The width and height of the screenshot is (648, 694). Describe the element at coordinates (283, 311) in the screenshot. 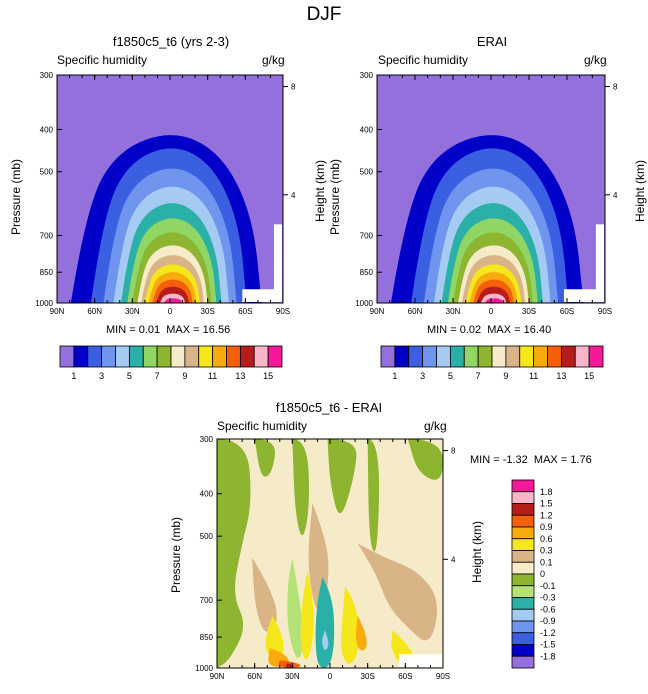

I see `panel1-xtick-label: 90S` at that location.